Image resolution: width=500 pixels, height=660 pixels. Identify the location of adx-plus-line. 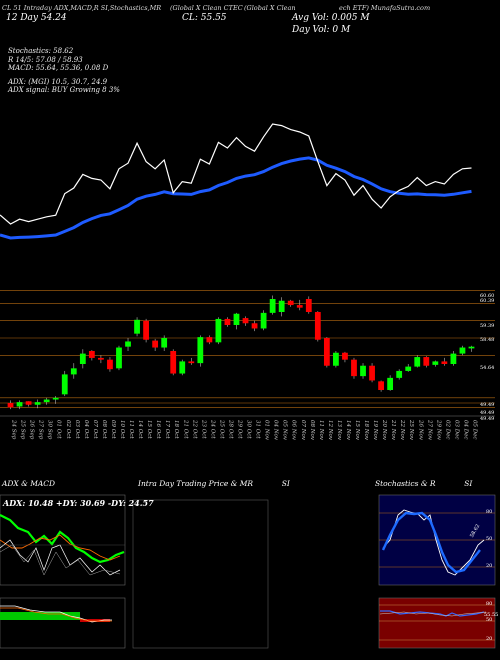
(62, 539).